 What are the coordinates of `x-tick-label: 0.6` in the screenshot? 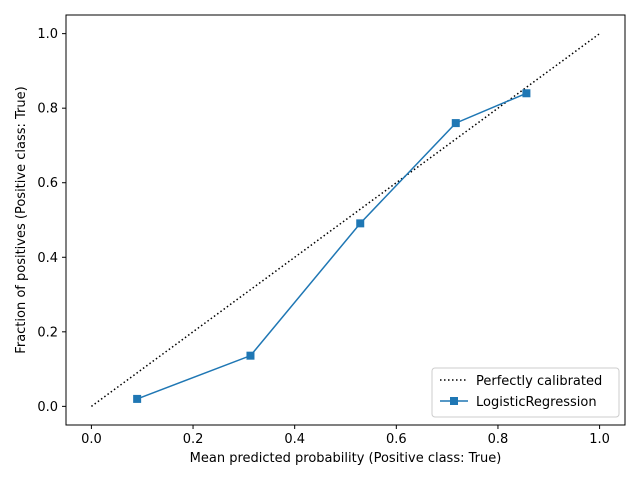 It's located at (396, 439).